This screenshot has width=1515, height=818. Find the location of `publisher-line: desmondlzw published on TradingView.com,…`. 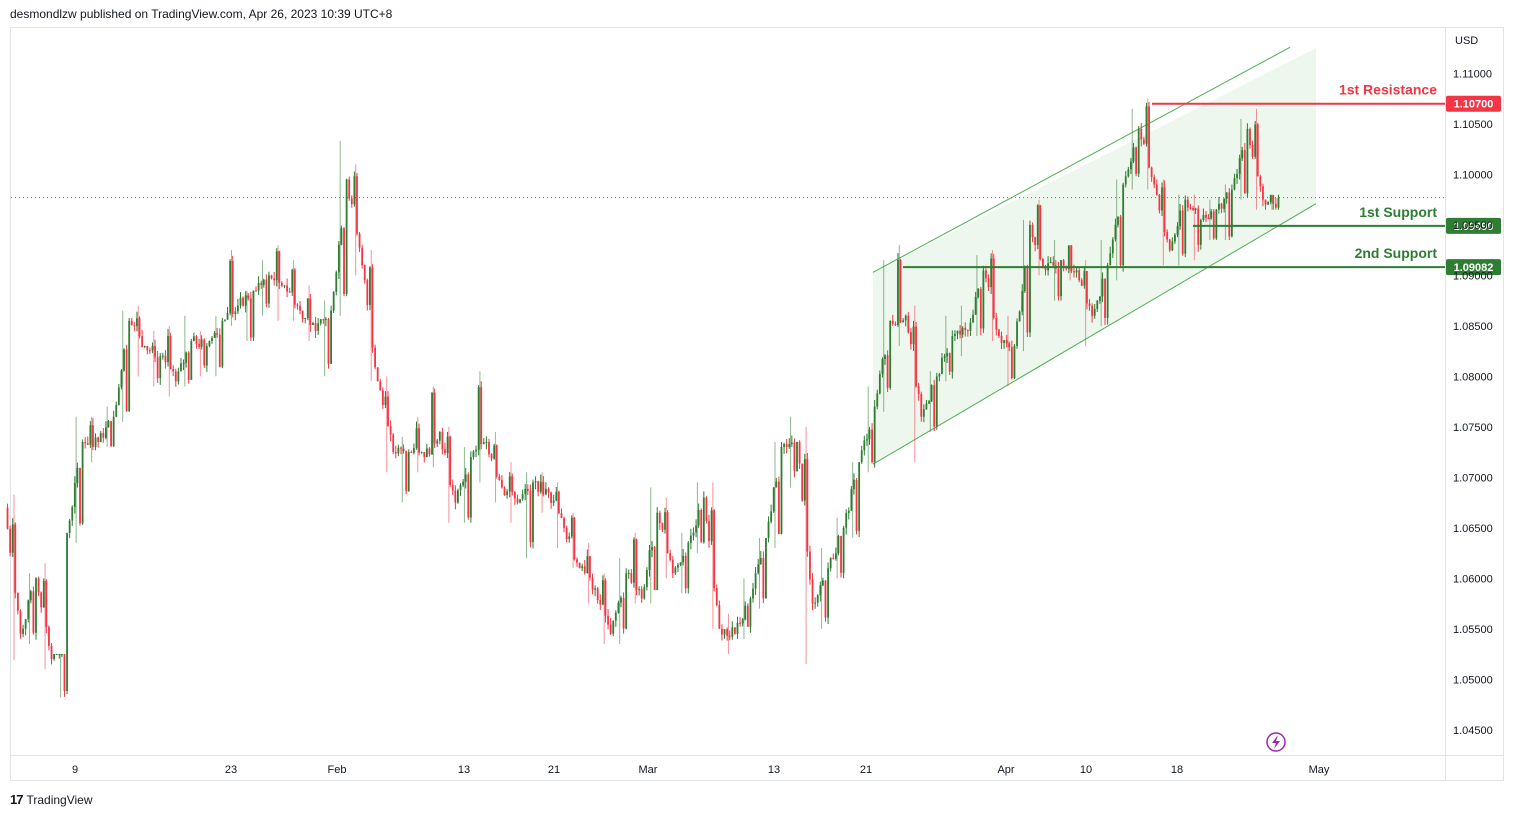

publisher-line: desmondlzw published on TradingView.com,… is located at coordinates (201, 14).